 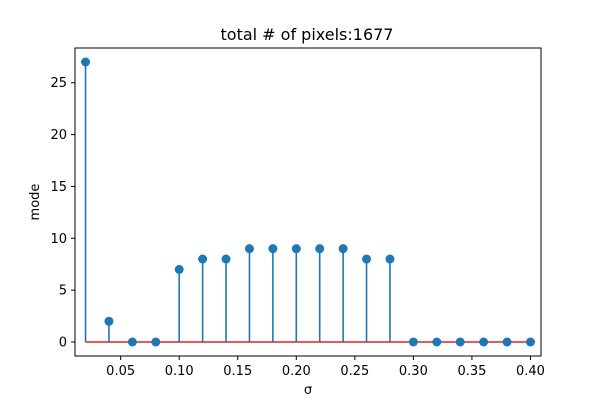 What do you see at coordinates (354, 371) in the screenshot?
I see `x-tick-label: 0.25` at bounding box center [354, 371].